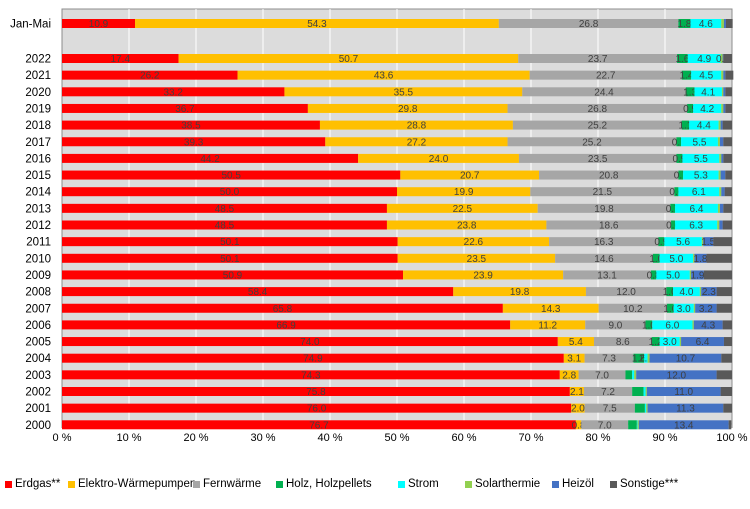 This screenshot has height=509, width=750. I want to click on data-label: 23.7, so click(598, 59).